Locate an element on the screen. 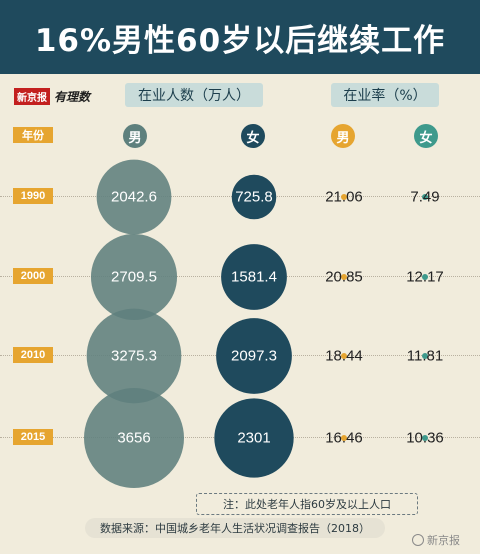 This screenshot has height=554, width=480. year-tag: 2015 is located at coordinates (33, 437).